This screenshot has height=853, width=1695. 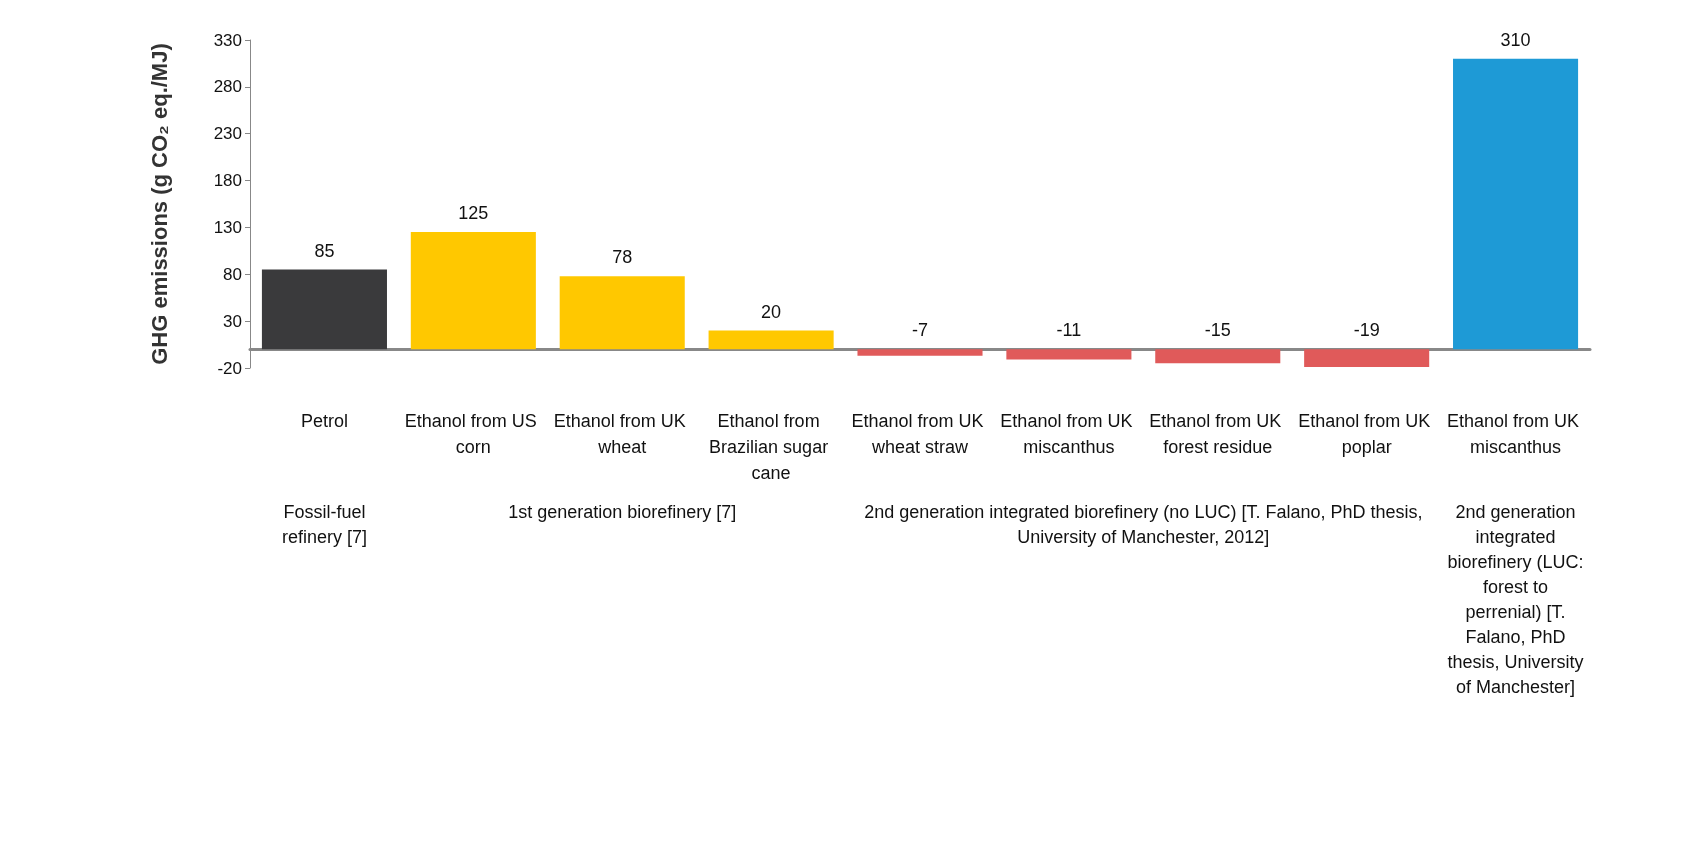 What do you see at coordinates (771, 311) in the screenshot?
I see `data-label: 20` at bounding box center [771, 311].